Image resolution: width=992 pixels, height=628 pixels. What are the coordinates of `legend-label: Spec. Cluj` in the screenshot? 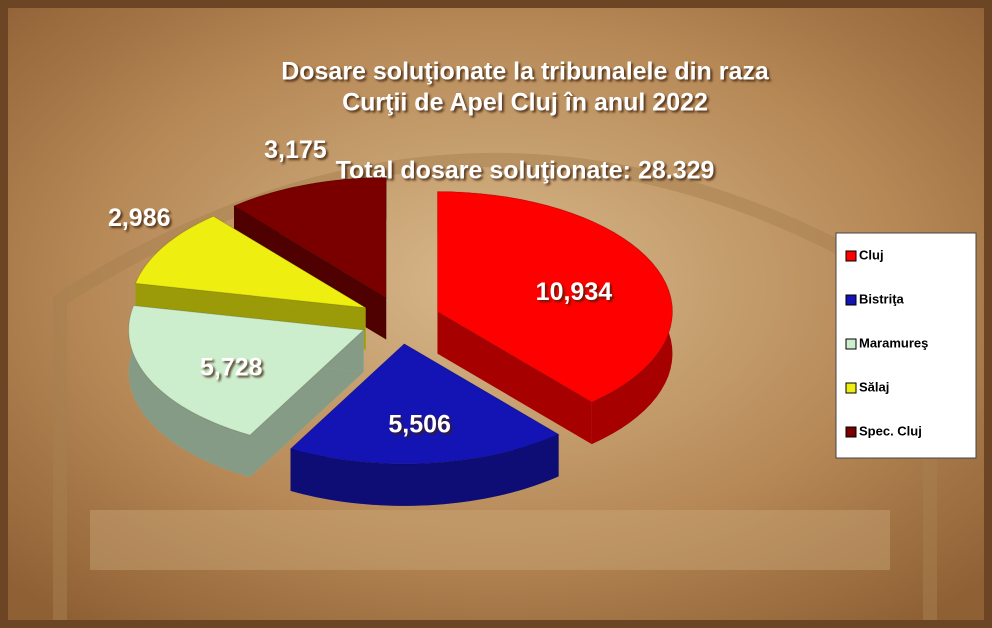 It's located at (890, 430).